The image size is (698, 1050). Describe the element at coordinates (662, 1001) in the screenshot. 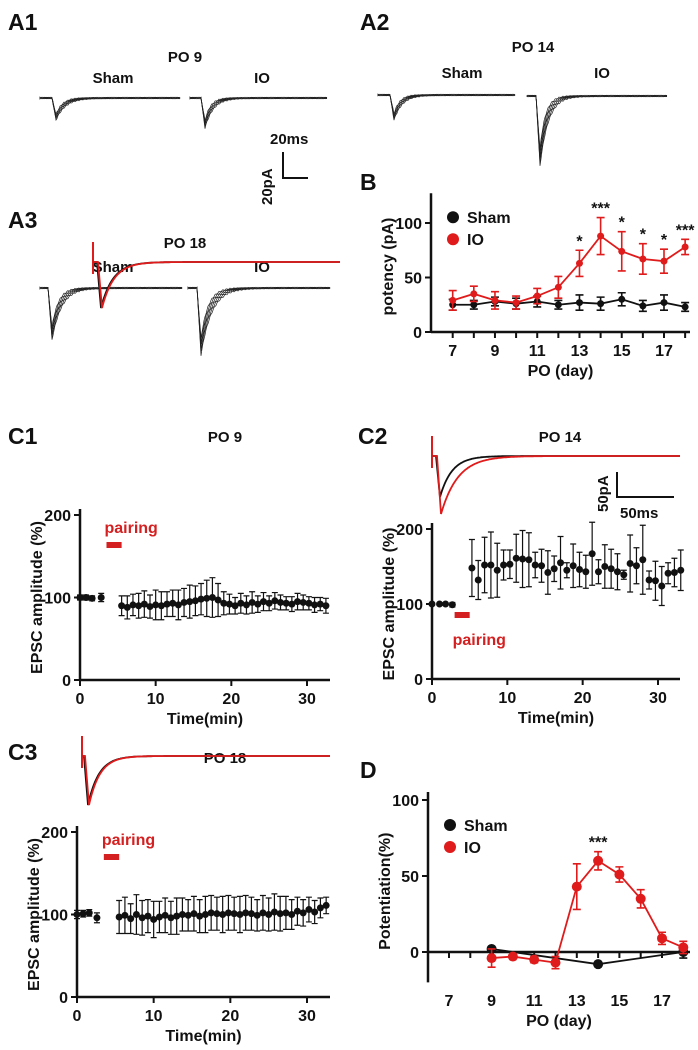

I see `d-x-tick-label: 17` at that location.